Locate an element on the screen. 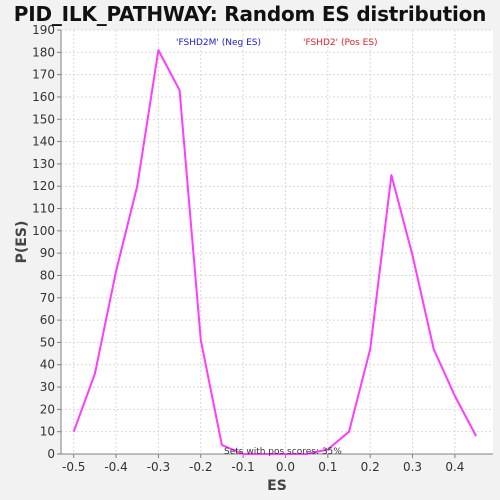  x-tick-label: -0.1 is located at coordinates (242, 467).